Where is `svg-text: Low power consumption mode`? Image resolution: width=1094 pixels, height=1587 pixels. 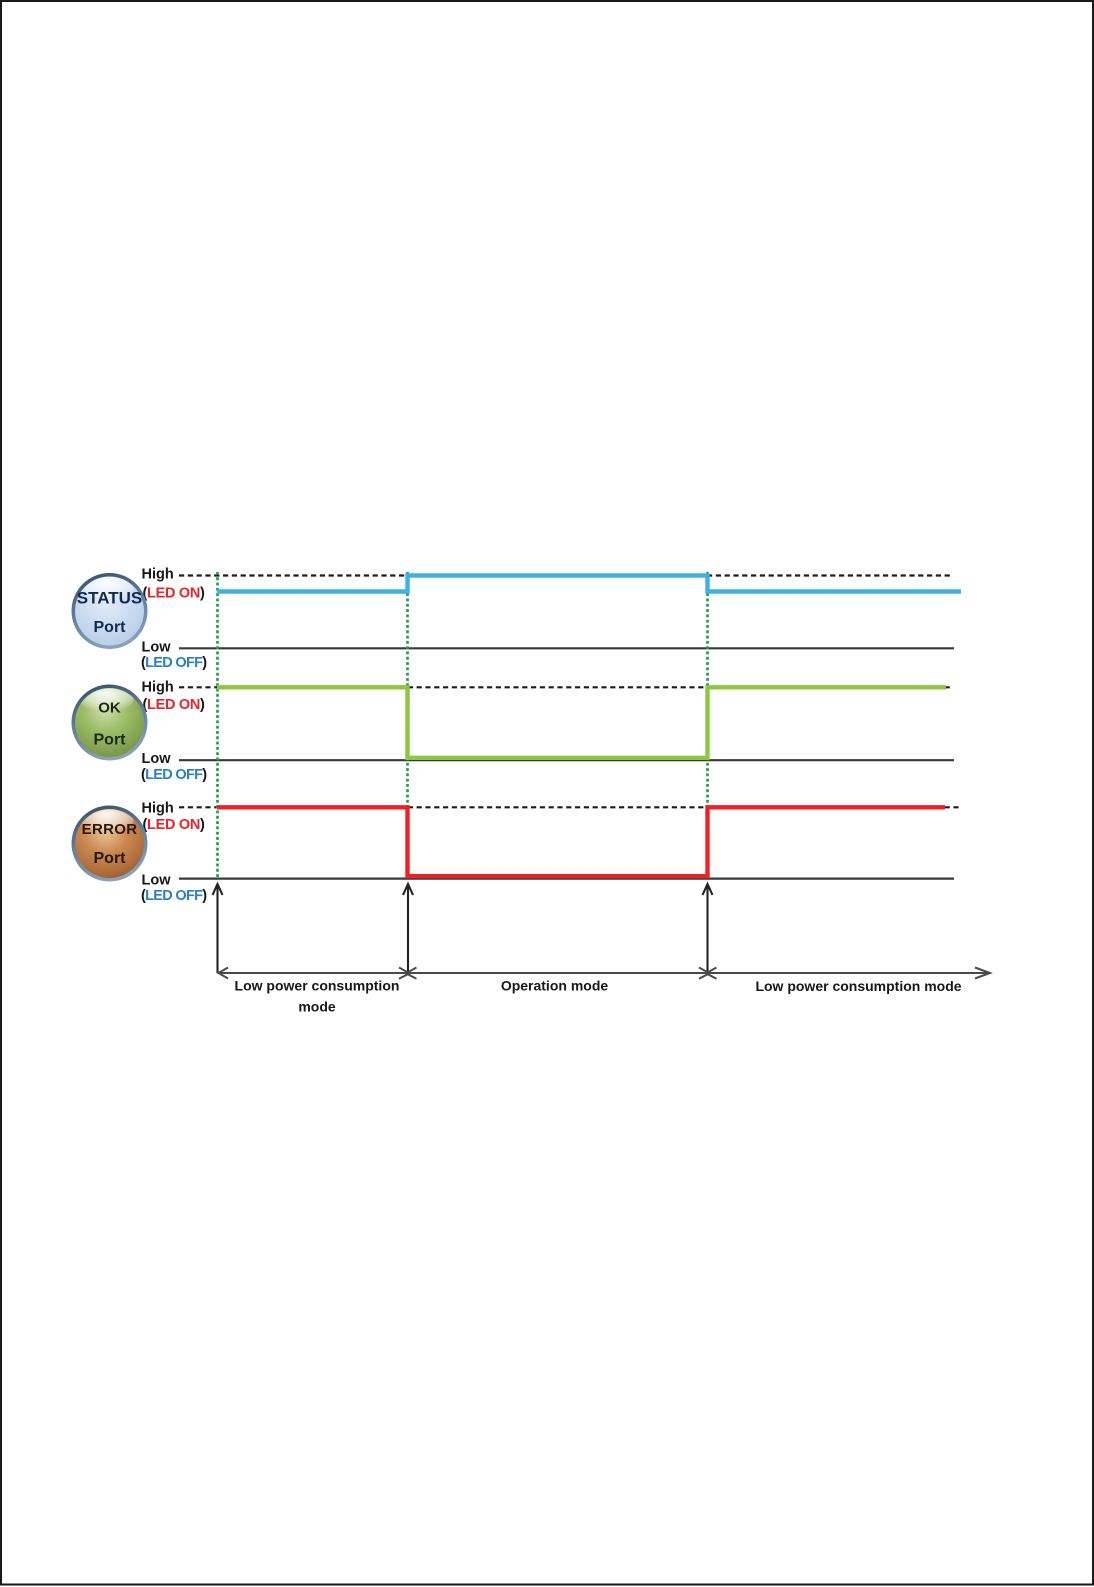 svg-text: Low power consumption mode is located at coordinates (858, 986).